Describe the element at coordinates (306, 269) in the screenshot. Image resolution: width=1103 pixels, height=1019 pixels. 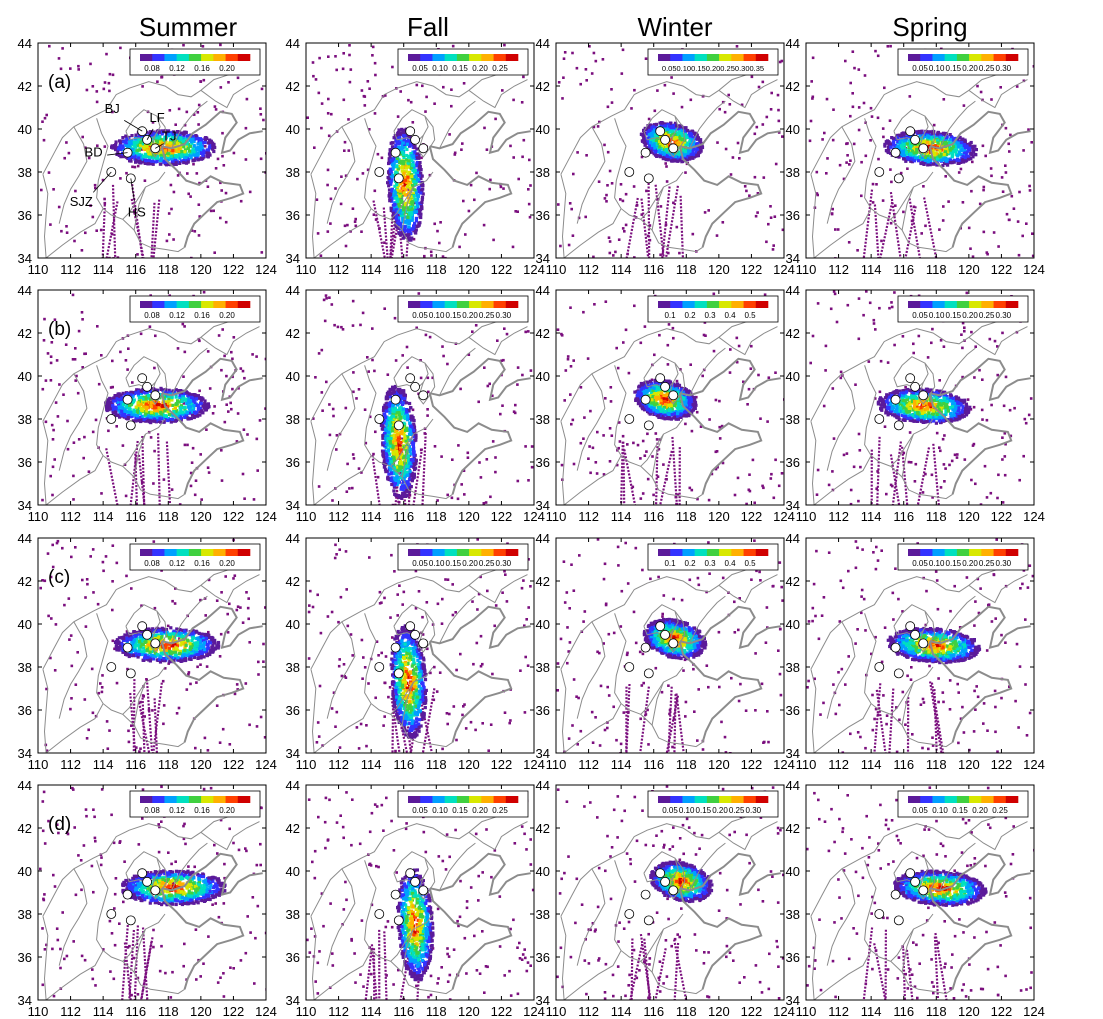
I see `x-tick-label: 110` at that location.